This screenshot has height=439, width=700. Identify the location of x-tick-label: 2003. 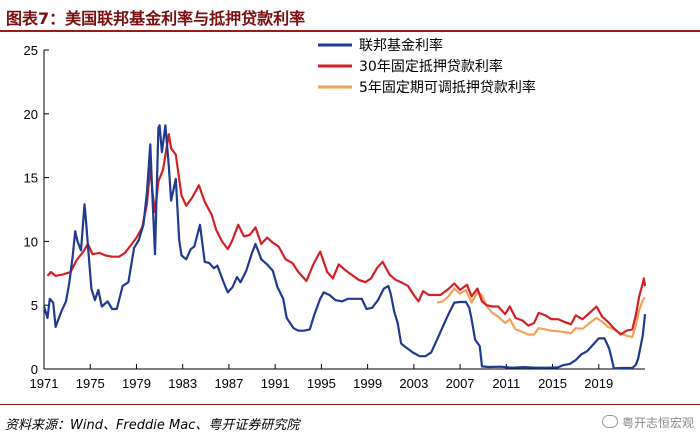
(413, 383).